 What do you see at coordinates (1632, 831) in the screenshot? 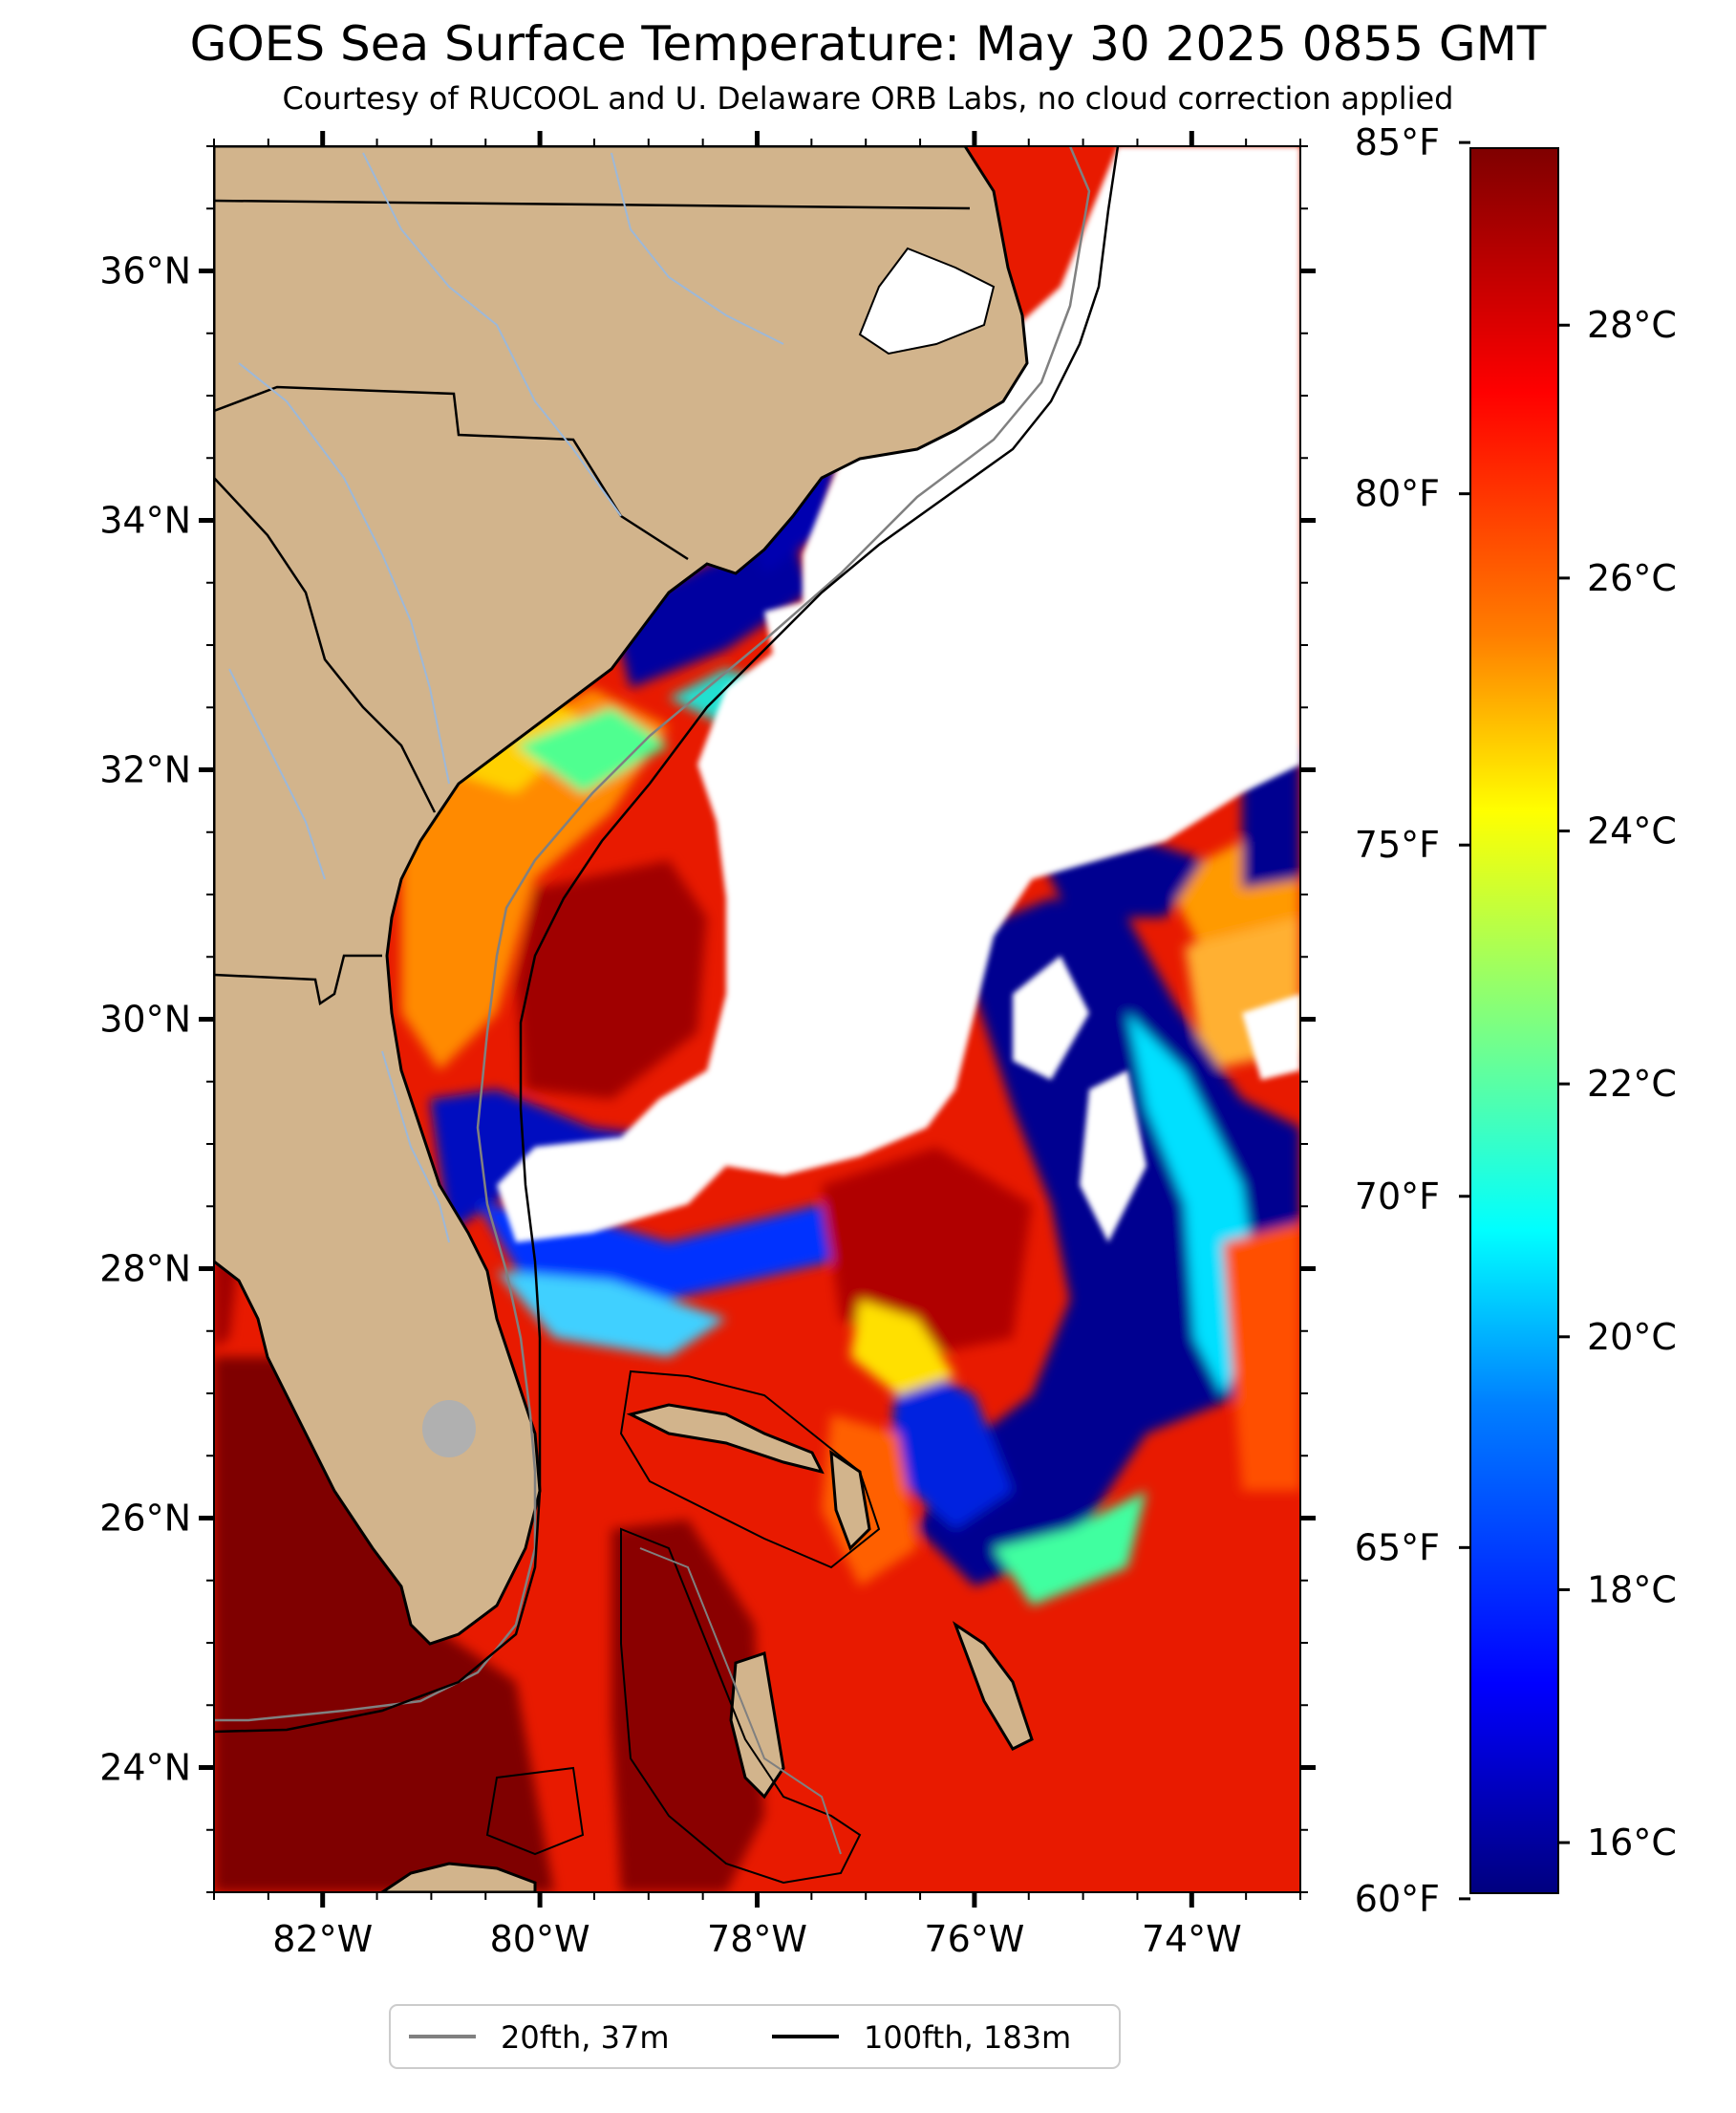
I see `celsius-tick-label: 24°C` at bounding box center [1632, 831].